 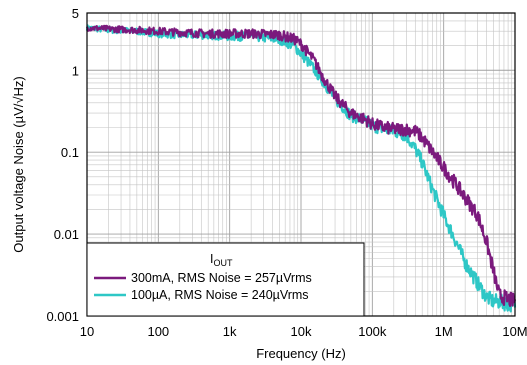 I want to click on legend-title: IOUT, so click(x=221, y=260).